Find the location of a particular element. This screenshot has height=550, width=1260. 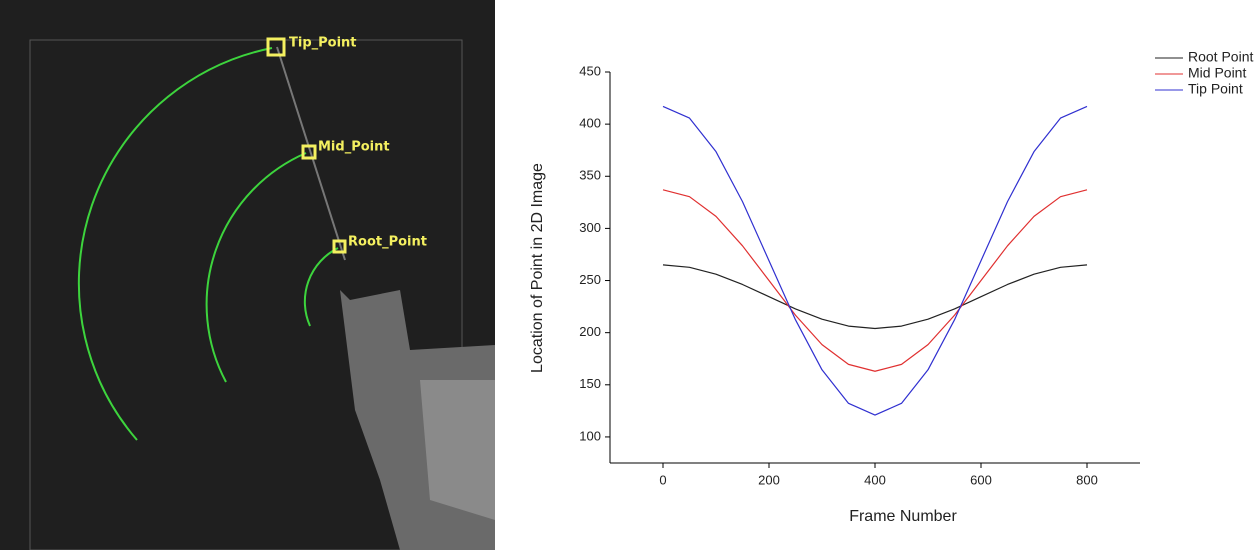

mid-label: Mid_Point is located at coordinates (354, 147).